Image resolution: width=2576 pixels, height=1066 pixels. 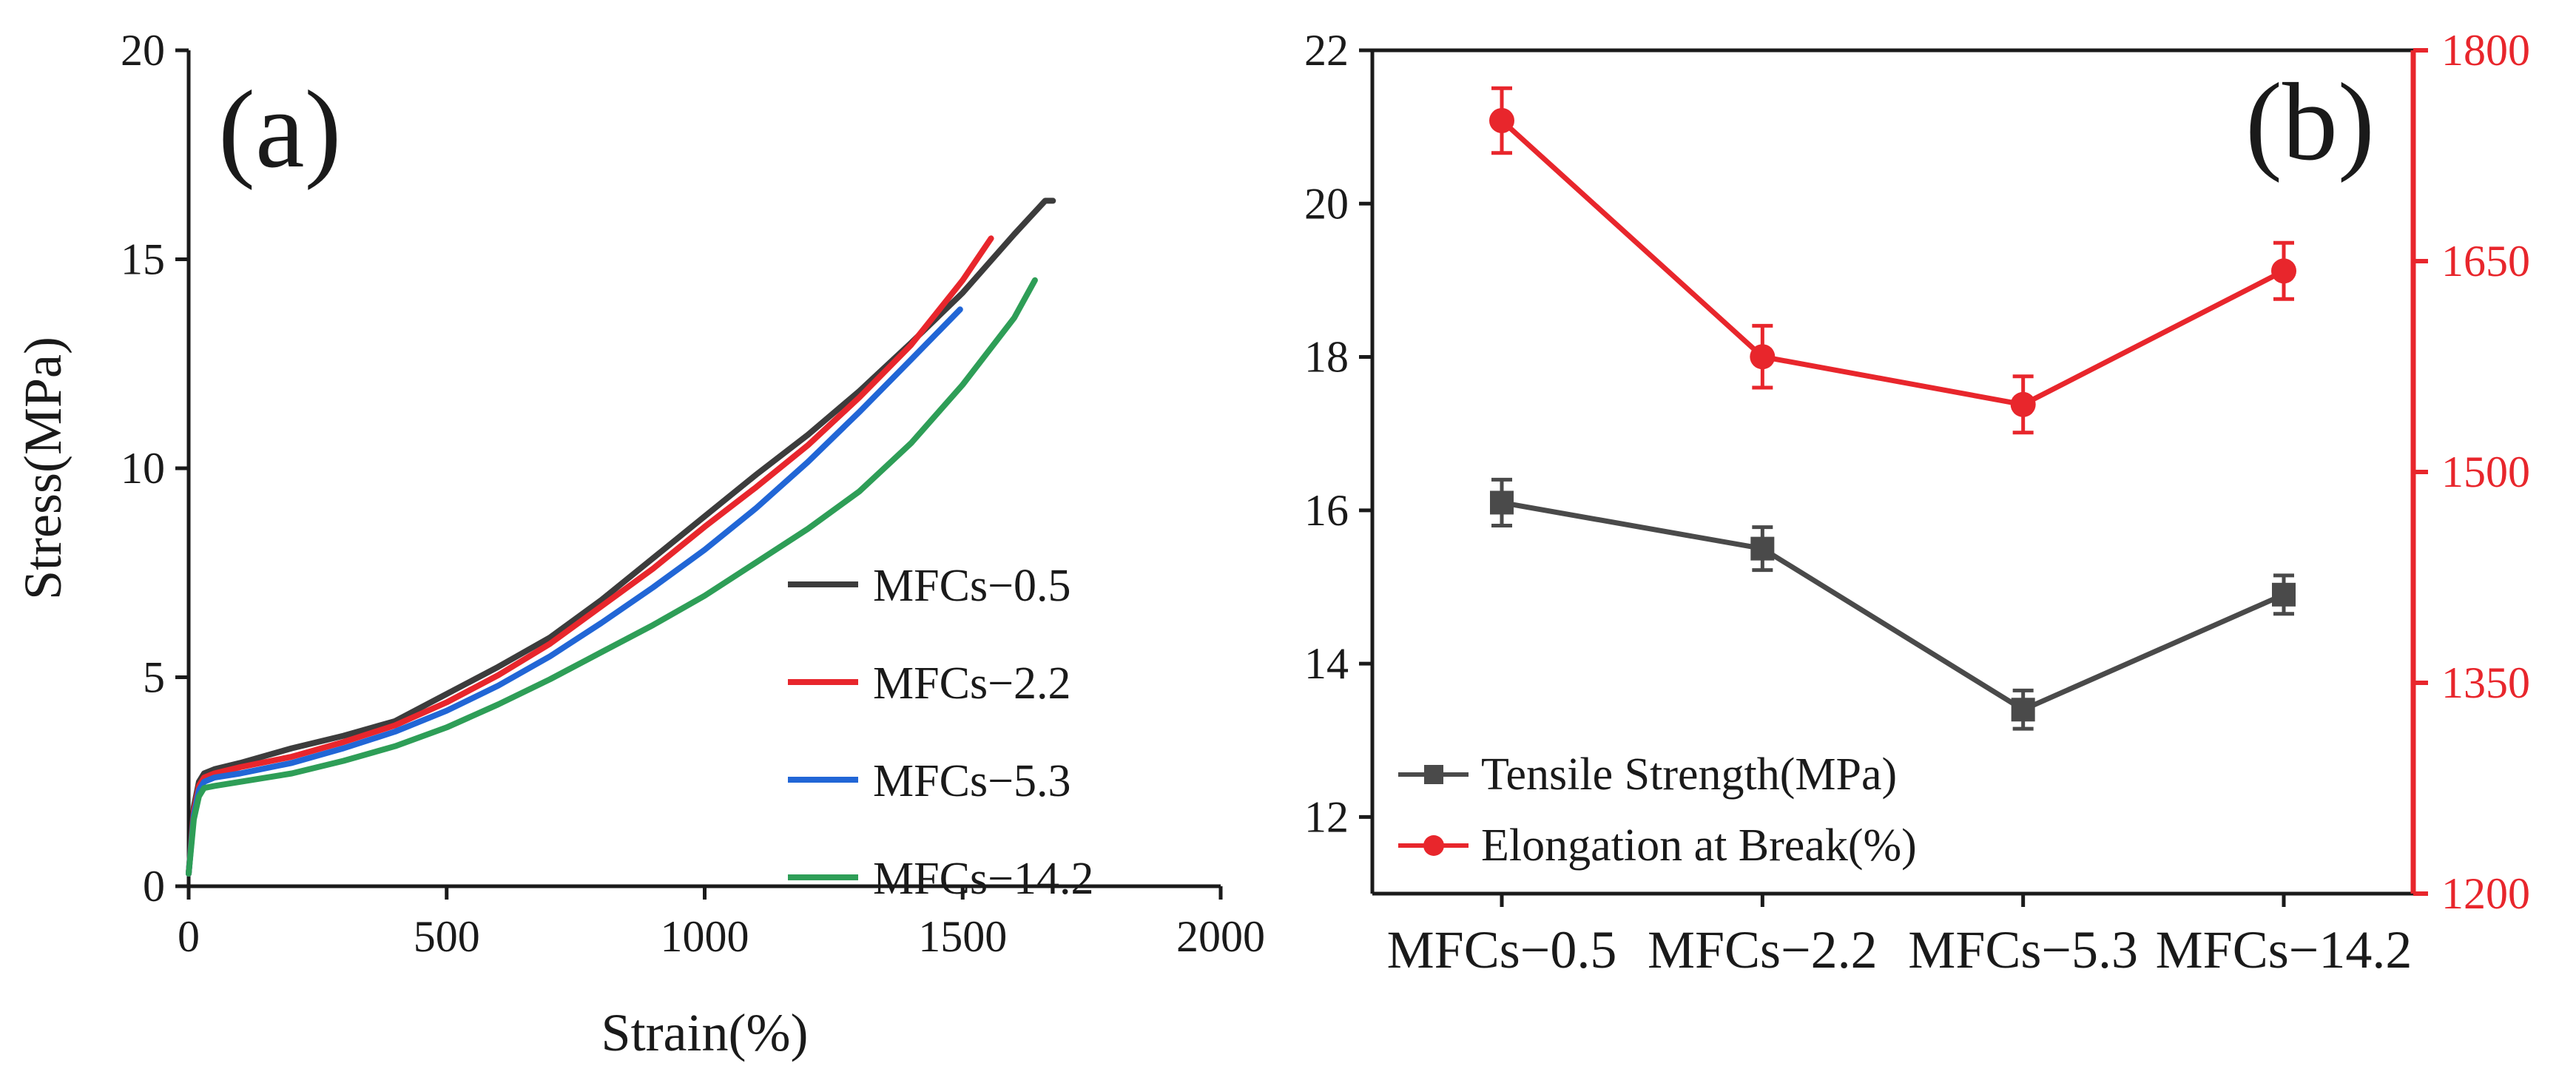 I want to click on x-category-label: MFCs−0.5, so click(x=1502, y=949).